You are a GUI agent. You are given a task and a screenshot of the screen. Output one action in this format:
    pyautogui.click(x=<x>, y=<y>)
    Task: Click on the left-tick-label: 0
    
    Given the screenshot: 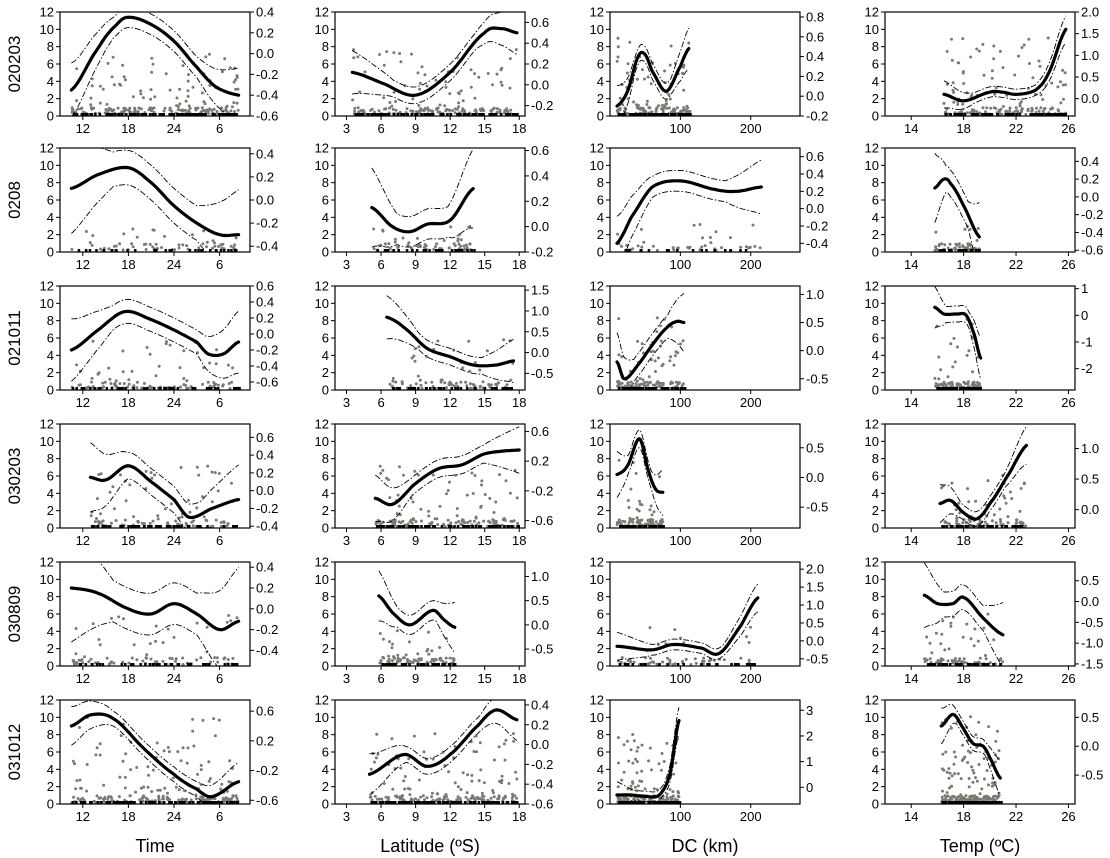 What is the action you would take?
    pyautogui.click(x=600, y=252)
    